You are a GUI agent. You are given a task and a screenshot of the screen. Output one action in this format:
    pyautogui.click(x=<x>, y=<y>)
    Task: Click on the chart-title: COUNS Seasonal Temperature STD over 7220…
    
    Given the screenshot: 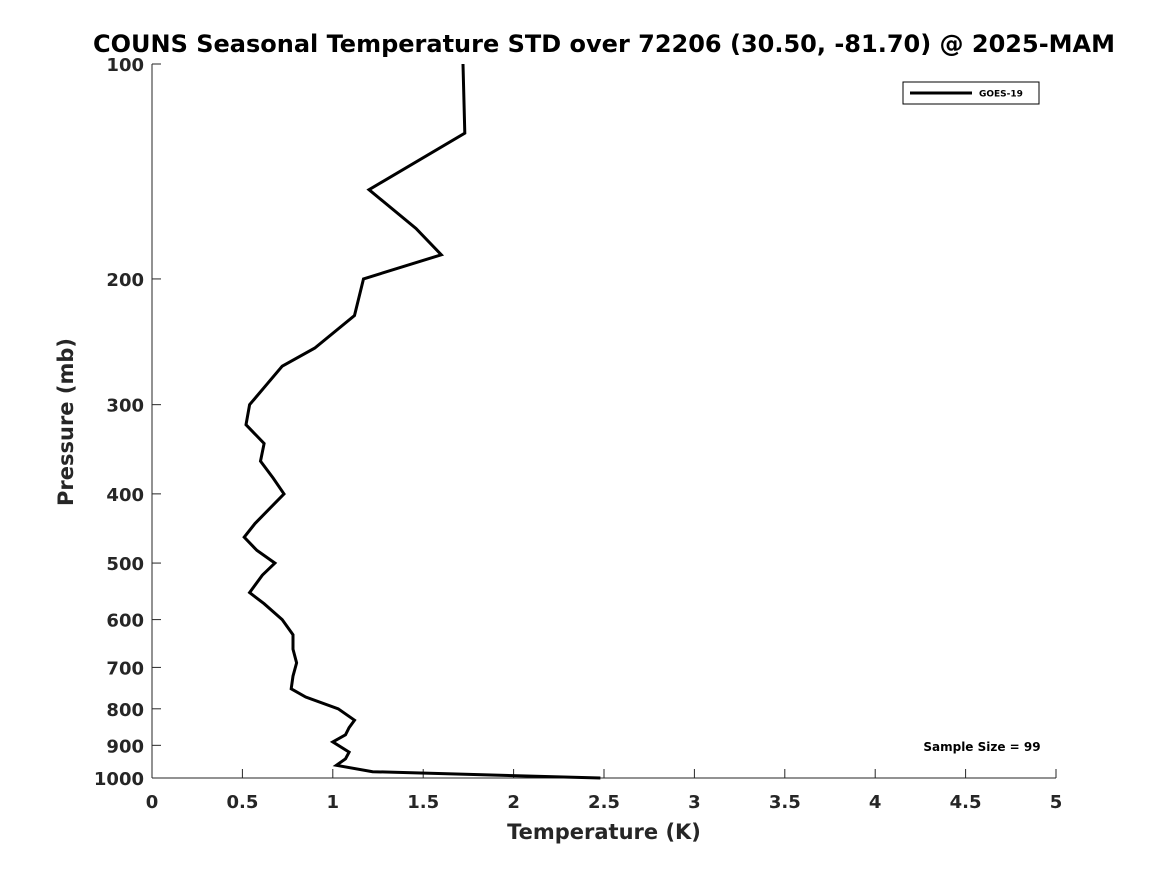 What is the action you would take?
    pyautogui.click(x=604, y=44)
    